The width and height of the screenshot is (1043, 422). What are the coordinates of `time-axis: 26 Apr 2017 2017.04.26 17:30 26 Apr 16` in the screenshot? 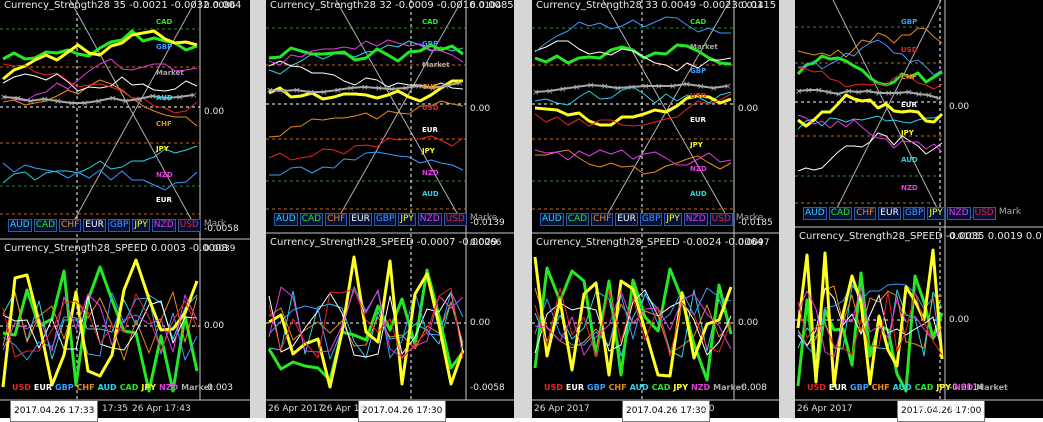 It's located at (390, 411).